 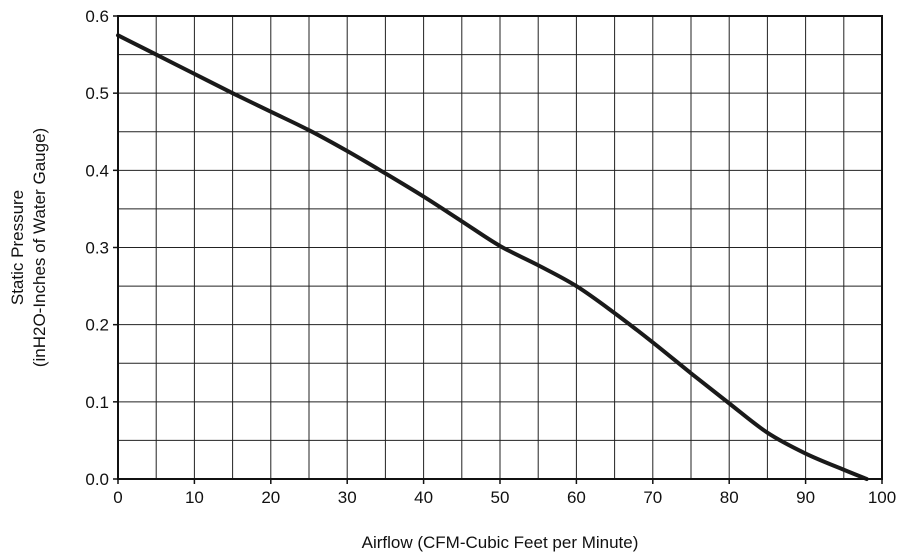 What do you see at coordinates (39, 247) in the screenshot?
I see `y-axis-label-line-2: (inH2O-Inches of Water Gauge)` at bounding box center [39, 247].